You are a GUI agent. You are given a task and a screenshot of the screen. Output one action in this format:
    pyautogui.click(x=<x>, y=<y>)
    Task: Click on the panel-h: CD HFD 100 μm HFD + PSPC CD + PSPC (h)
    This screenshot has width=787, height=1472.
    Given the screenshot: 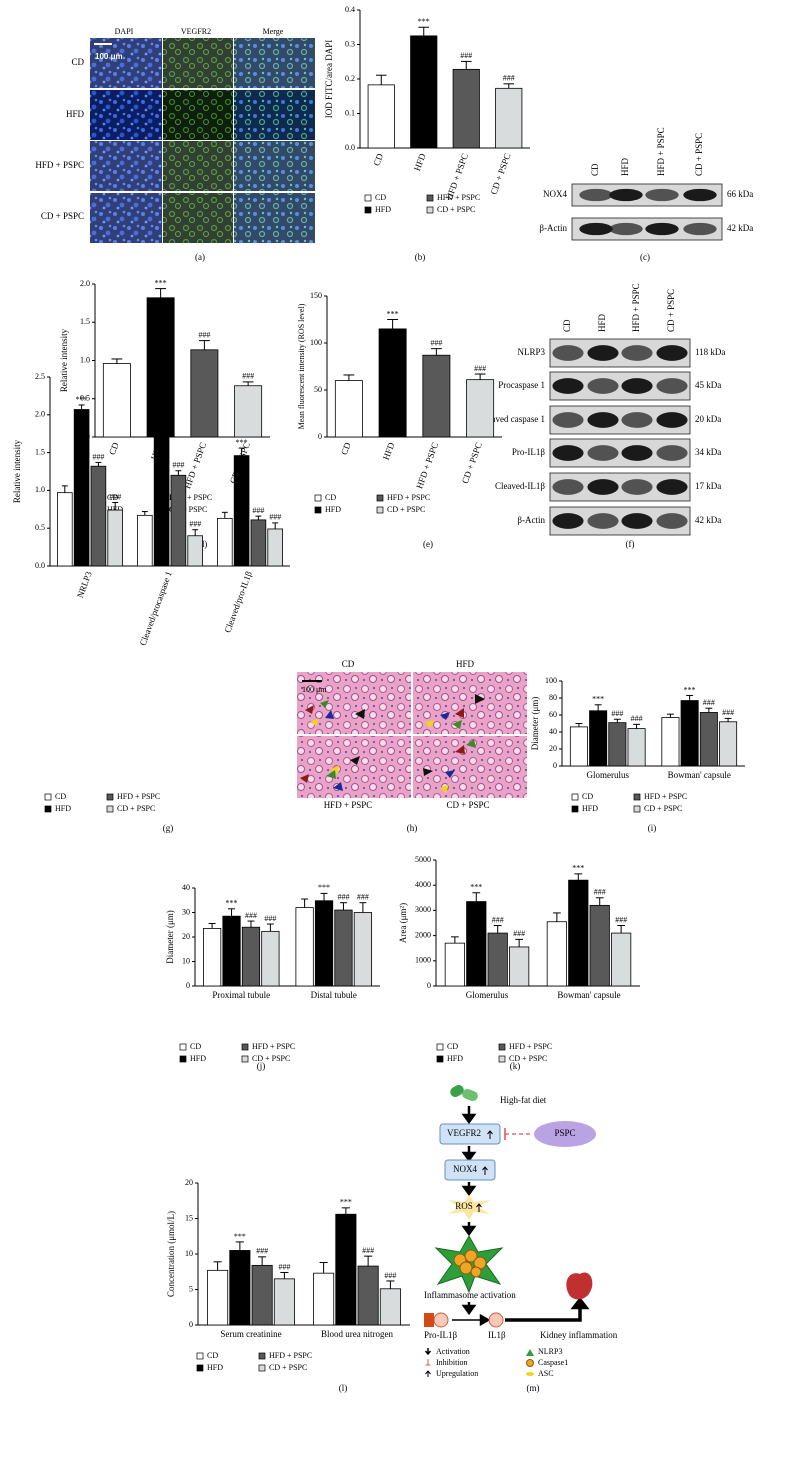 What is the action you would take?
    pyautogui.click(x=412, y=746)
    